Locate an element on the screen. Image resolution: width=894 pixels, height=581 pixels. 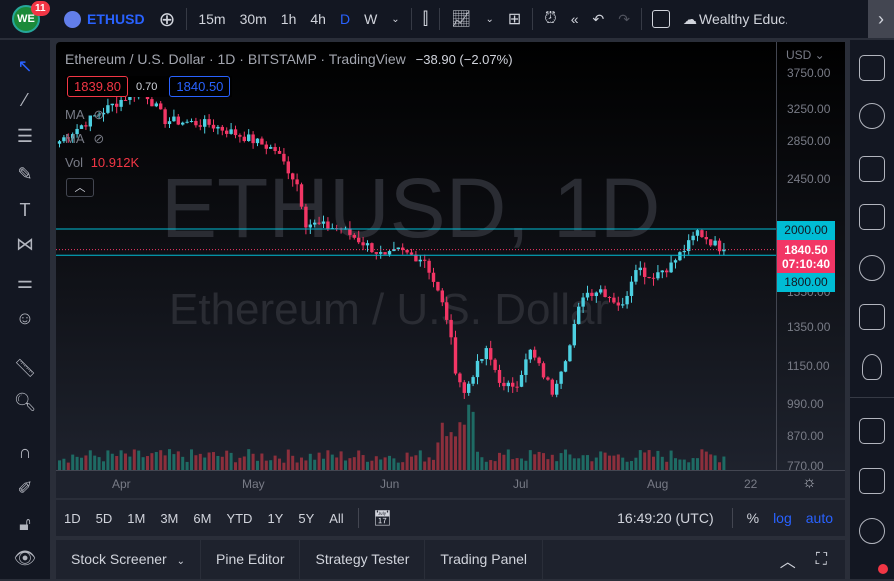
magnet-icon: ∩ is located at coordinates (25, 452).